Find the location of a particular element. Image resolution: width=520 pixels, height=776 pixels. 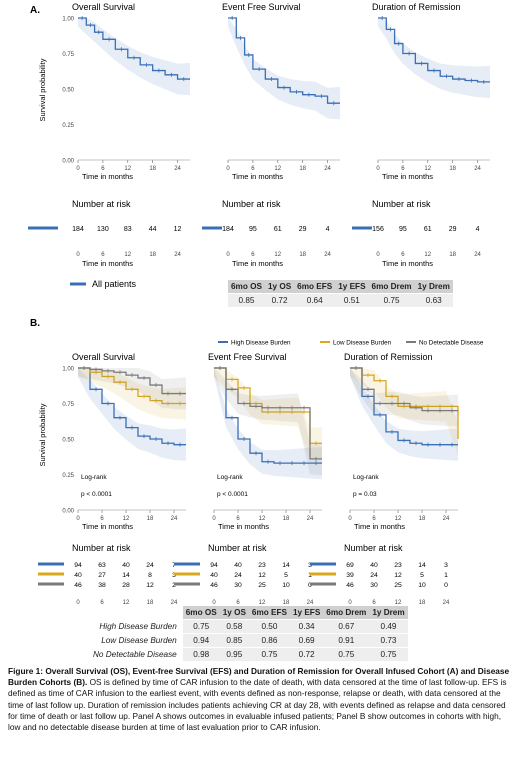

risk-count: 39 is located at coordinates (350, 575).